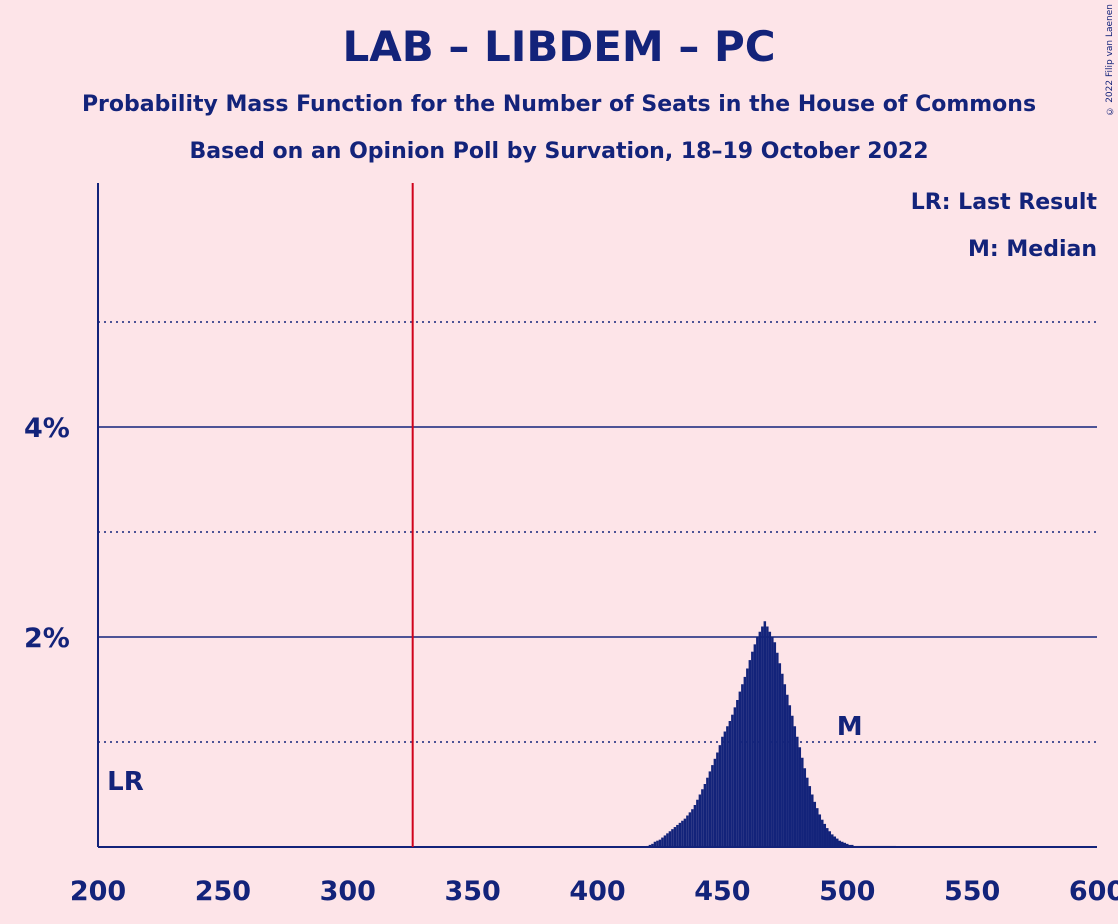 The width and height of the screenshot is (1118, 924). Describe the element at coordinates (98, 891) in the screenshot. I see `x-tick-label: 200` at that location.